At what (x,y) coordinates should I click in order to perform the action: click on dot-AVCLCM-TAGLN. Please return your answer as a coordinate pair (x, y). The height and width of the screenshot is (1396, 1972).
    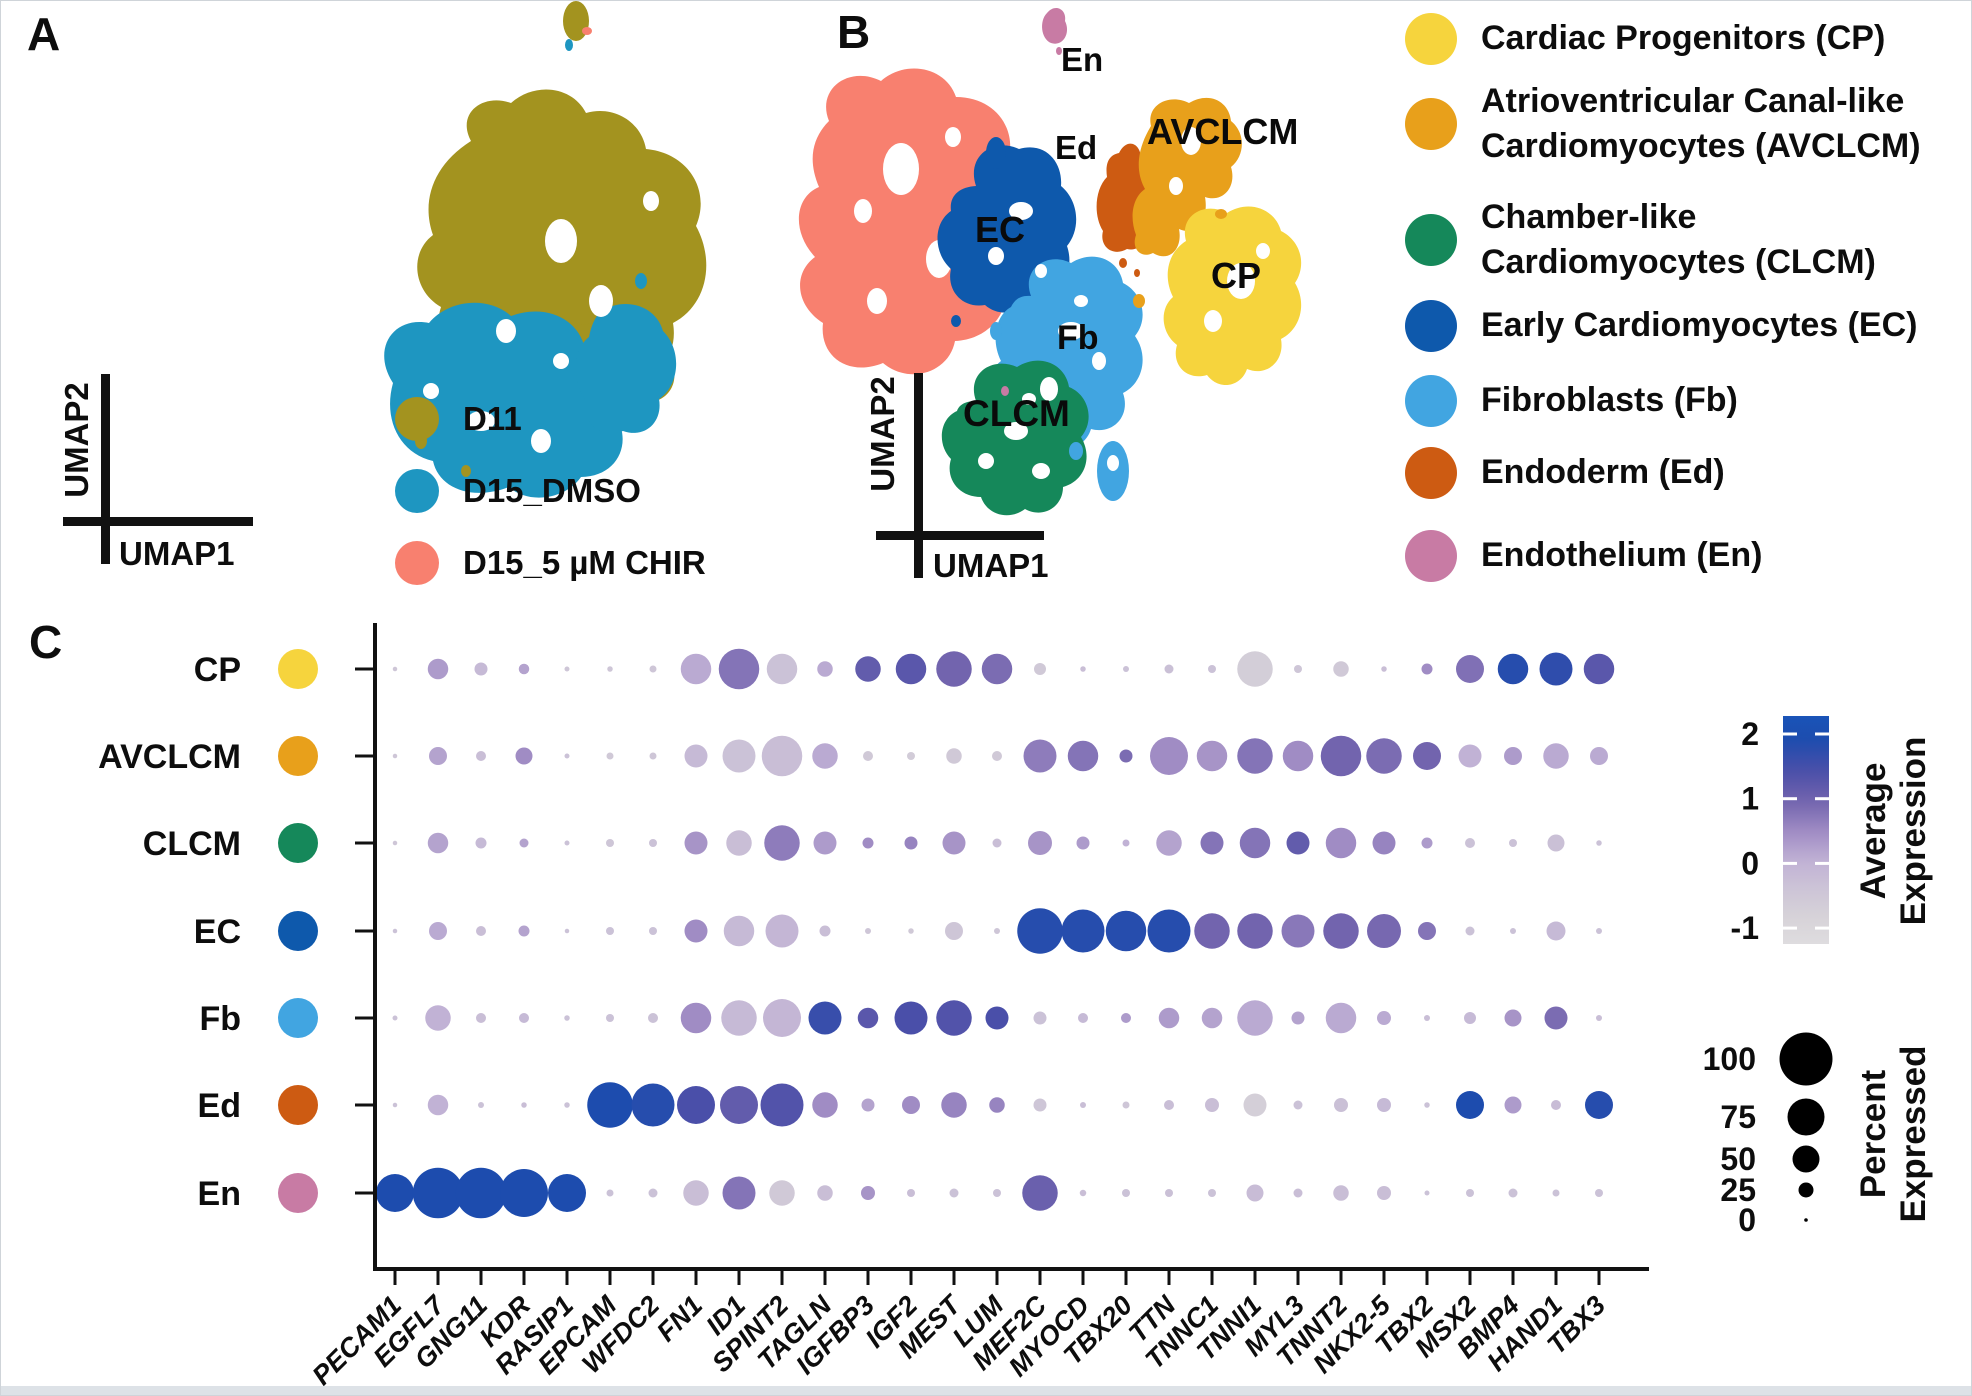
    Looking at the image, I should click on (825, 756).